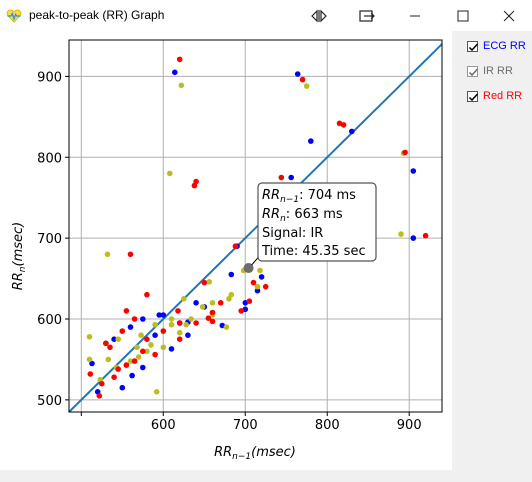  I want to click on x-tick-label: 700, so click(245, 425).